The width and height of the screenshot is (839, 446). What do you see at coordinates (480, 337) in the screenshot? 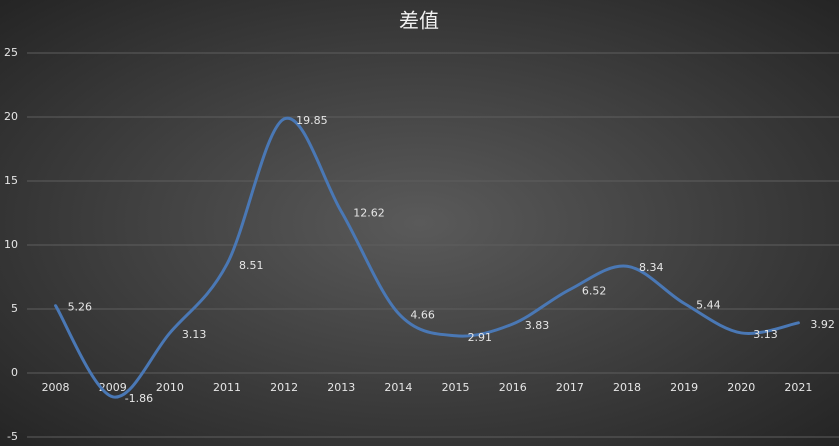
I see `data-label: 2.91` at bounding box center [480, 337].